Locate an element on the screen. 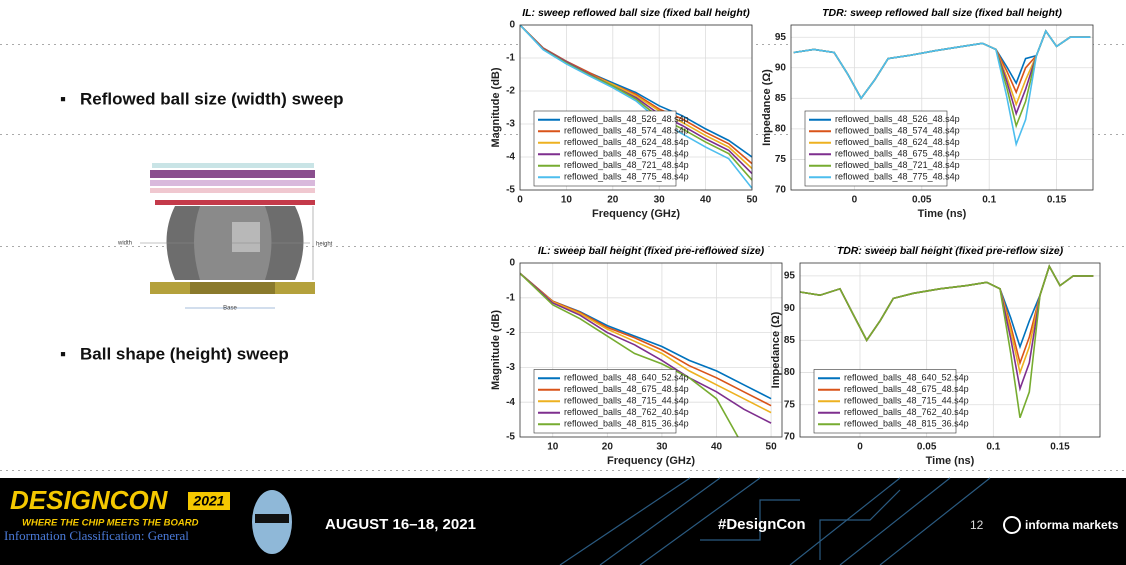 Image resolution: width=1126 pixels, height=565 pixels. bullet-text: Ball shape (height) sweep is located at coordinates (184, 353).